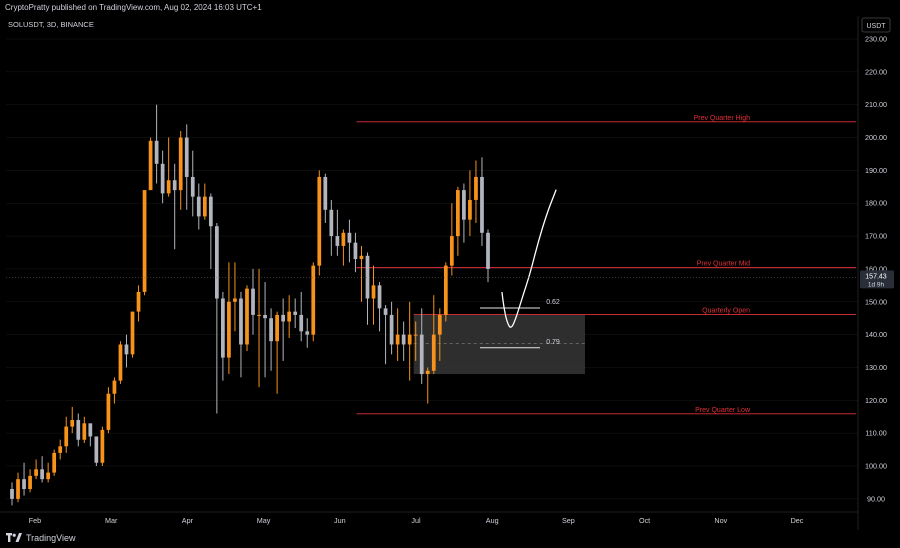 The width and height of the screenshot is (900, 548). What do you see at coordinates (875, 433) in the screenshot?
I see `price-tick-label: 110.00` at bounding box center [875, 433].